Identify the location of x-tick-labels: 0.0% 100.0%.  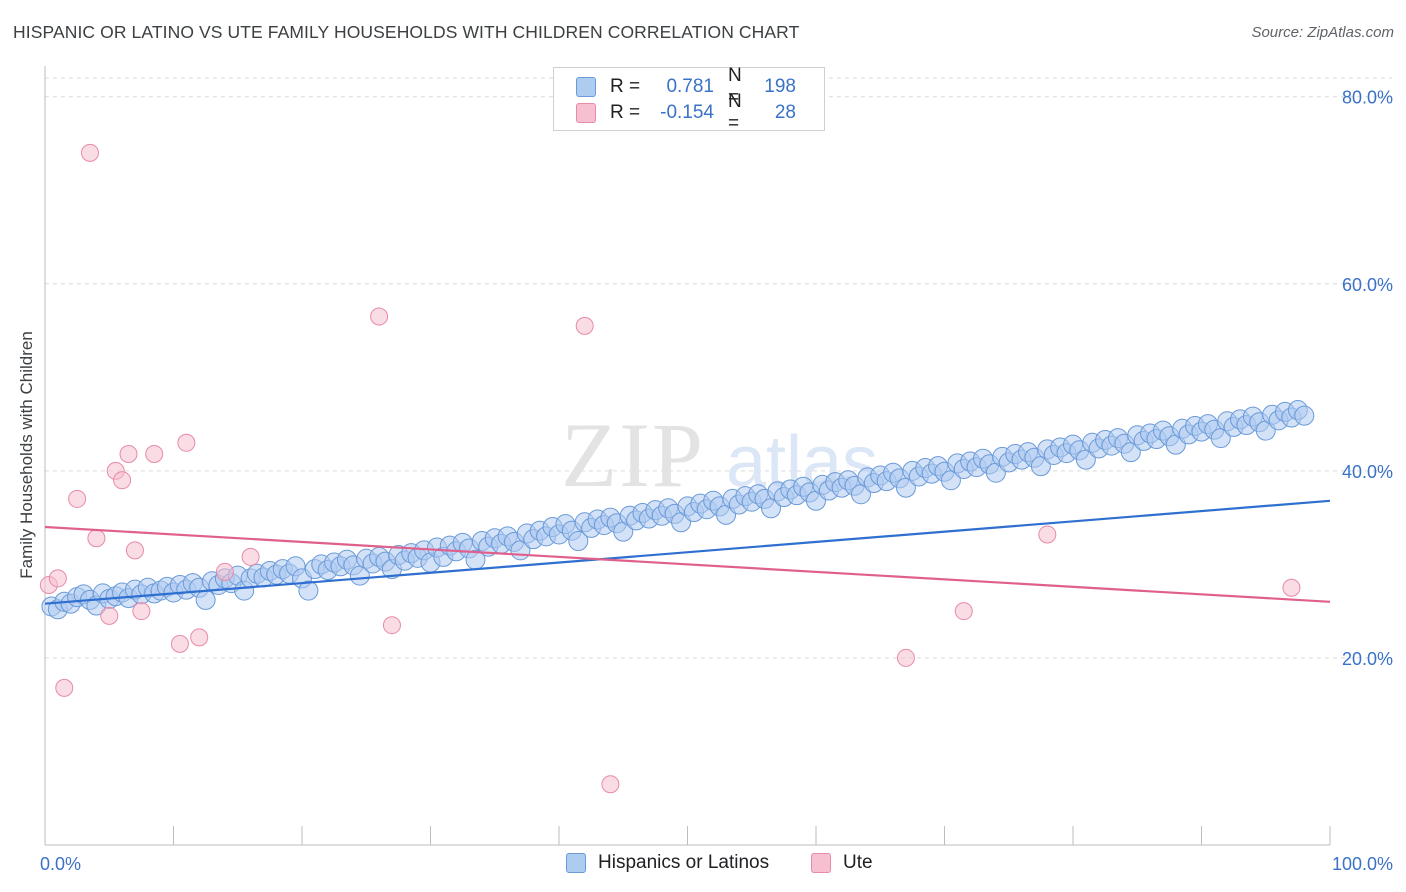
(716, 864).